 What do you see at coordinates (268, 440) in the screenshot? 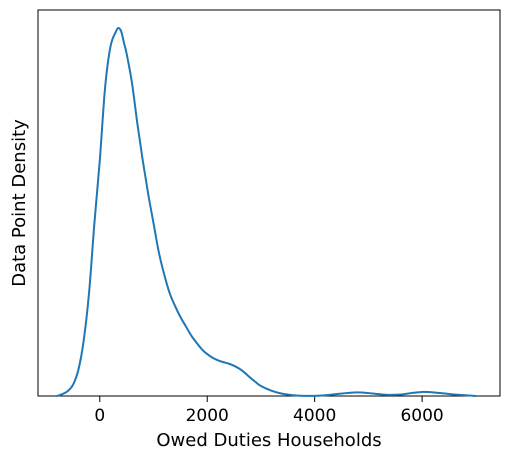
I see `x-axis-label: Owed Duties Households` at bounding box center [268, 440].